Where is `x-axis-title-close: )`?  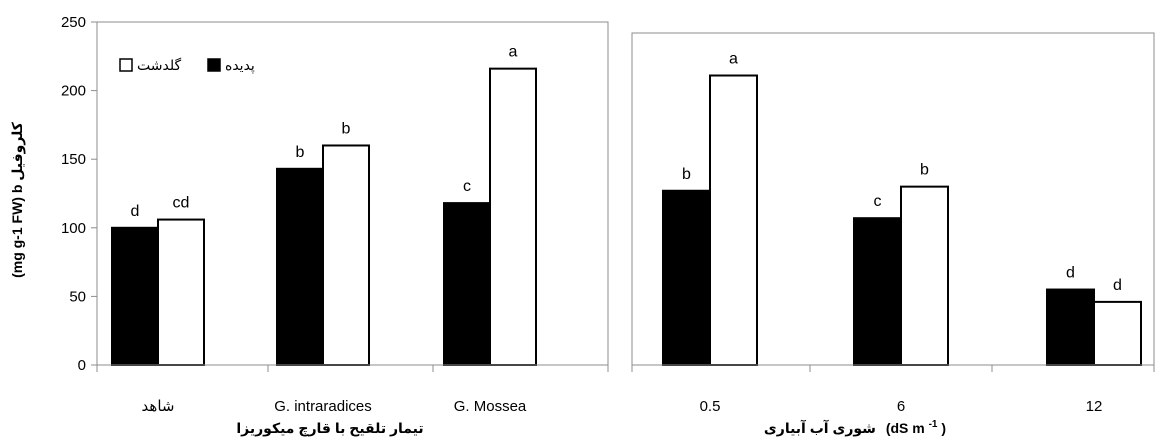
x-axis-title-close: ) is located at coordinates (943, 428).